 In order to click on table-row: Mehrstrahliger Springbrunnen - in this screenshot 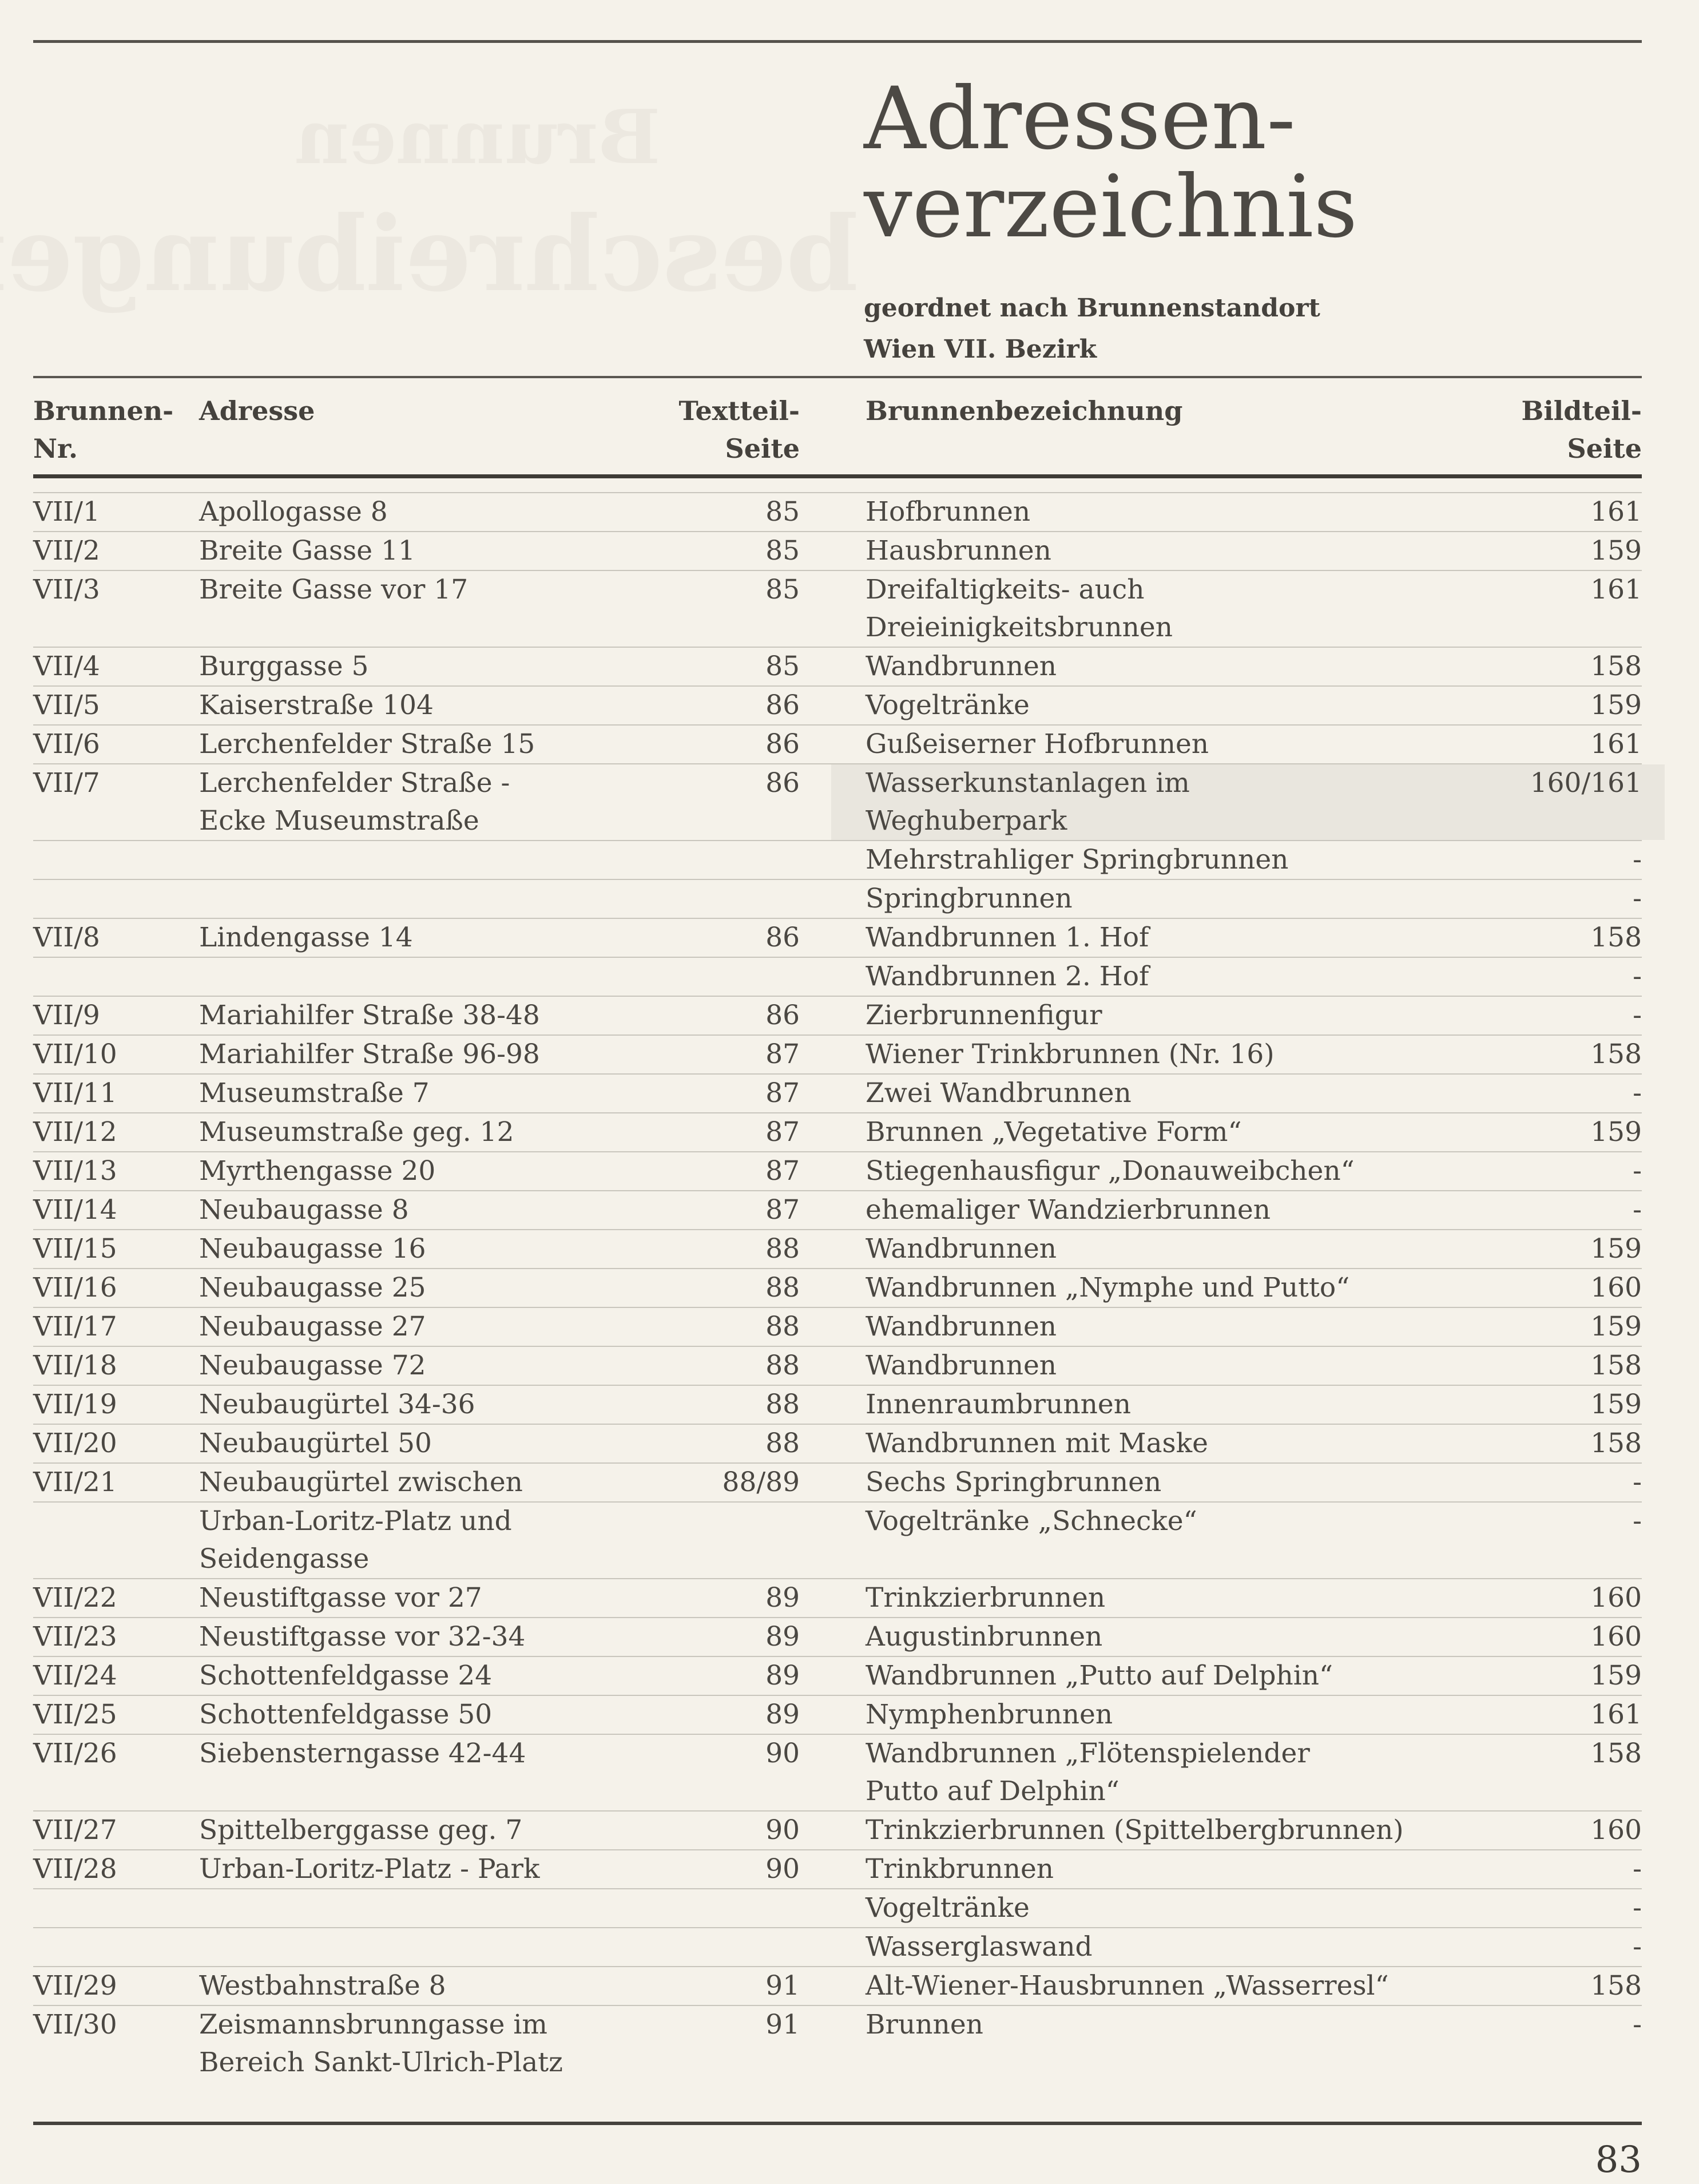, I will do `click(837, 859)`.